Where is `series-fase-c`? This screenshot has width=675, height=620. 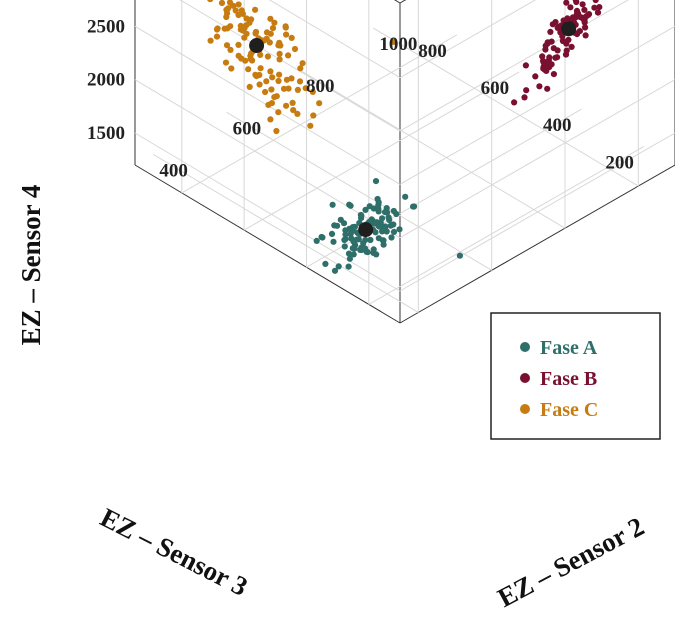 series-fase-c is located at coordinates (302, 67).